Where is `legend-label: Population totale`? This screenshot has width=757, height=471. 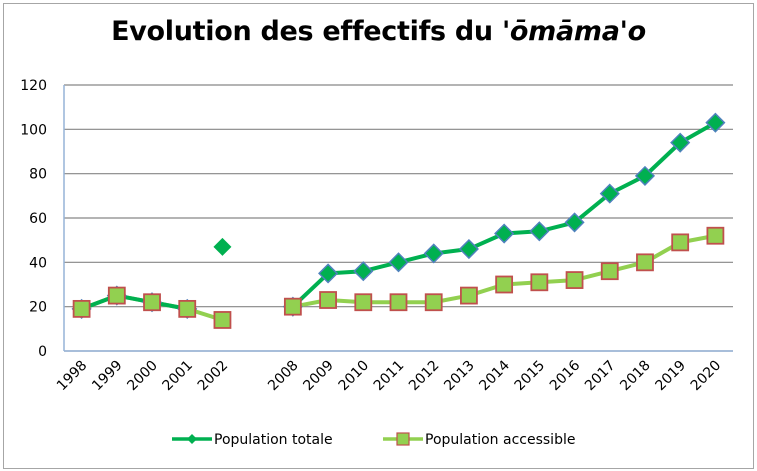 legend-label: Population totale is located at coordinates (273, 440).